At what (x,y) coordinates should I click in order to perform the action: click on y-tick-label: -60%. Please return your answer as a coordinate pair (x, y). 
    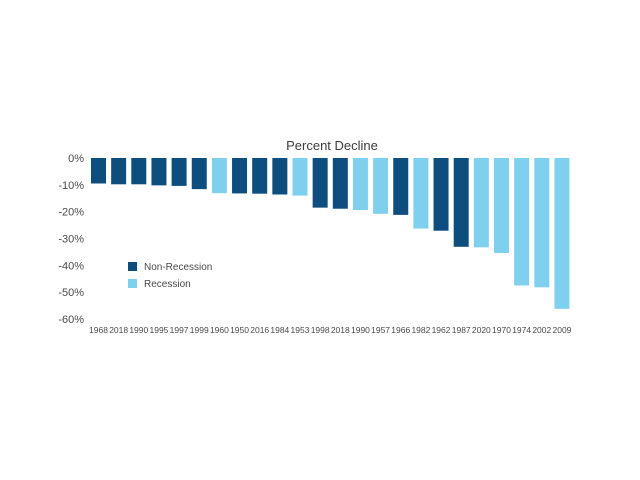
    Looking at the image, I should click on (71, 320).